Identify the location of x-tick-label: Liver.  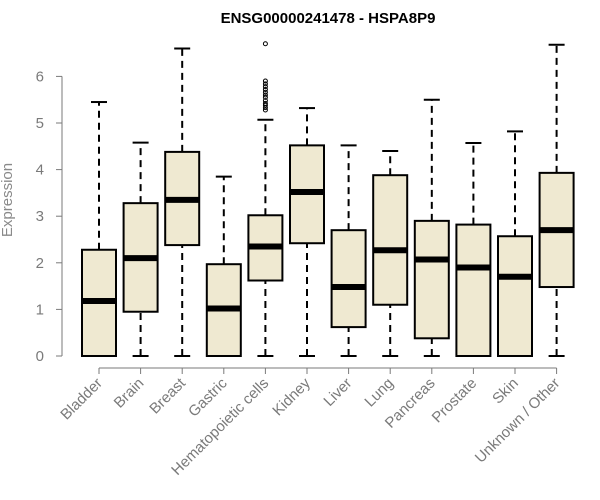
(337, 392).